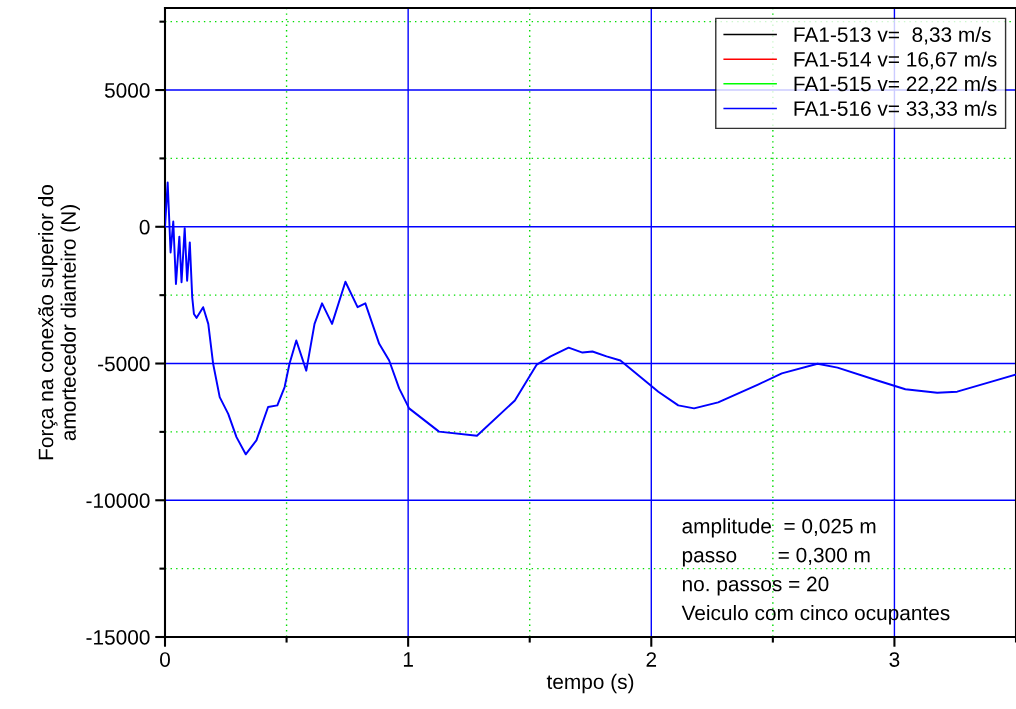 The width and height of the screenshot is (1016, 709). What do you see at coordinates (127, 90) in the screenshot?
I see `y-tick-label: 5000` at bounding box center [127, 90].